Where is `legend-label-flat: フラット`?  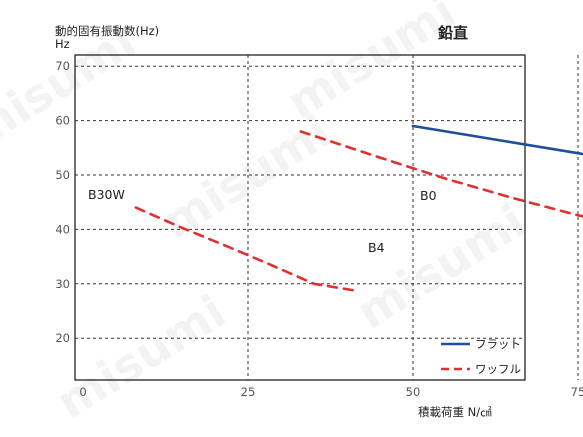
legend-label-flat: フラット is located at coordinates (498, 344).